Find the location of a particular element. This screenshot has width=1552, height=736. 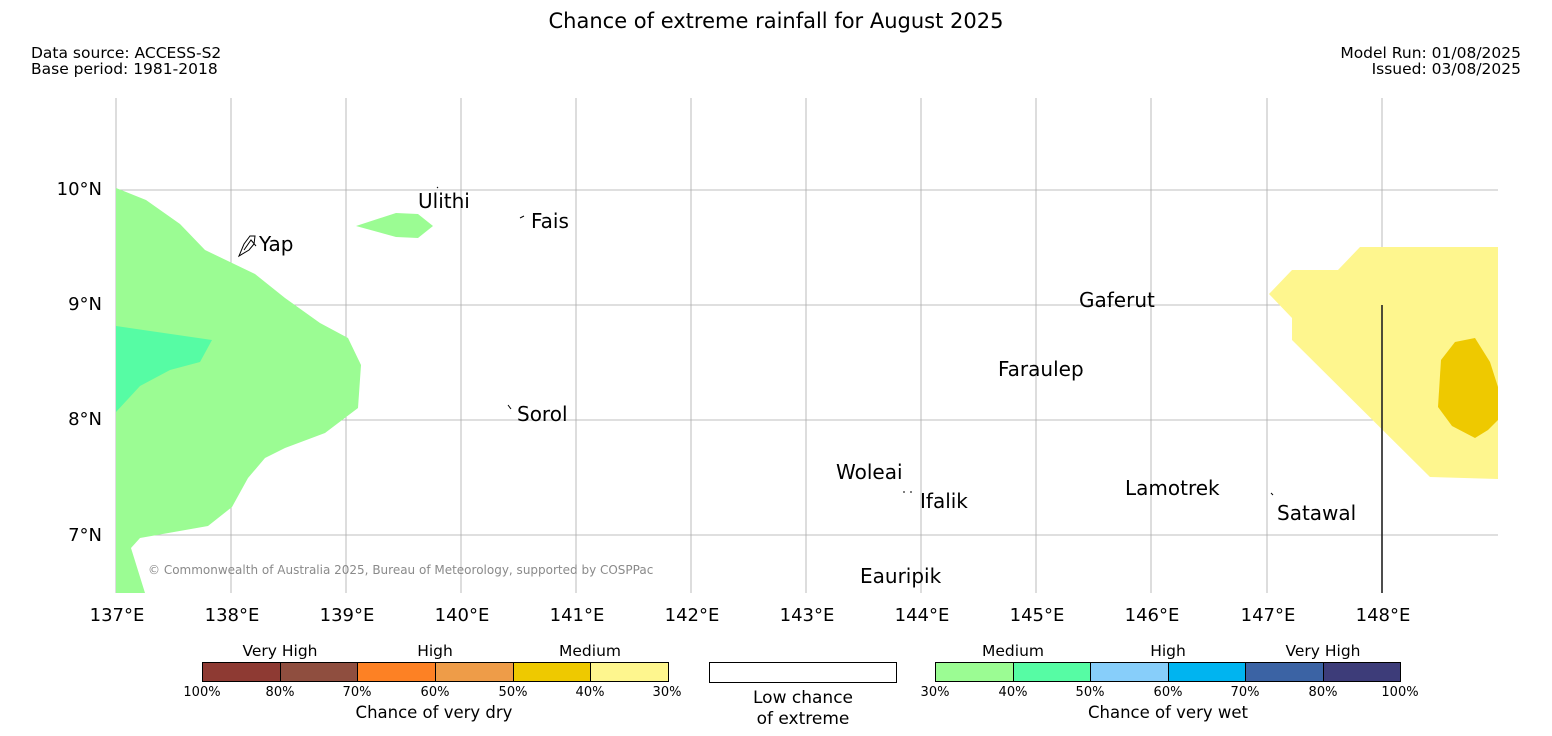

low-chance-line2: of extreme is located at coordinates (803, 719).